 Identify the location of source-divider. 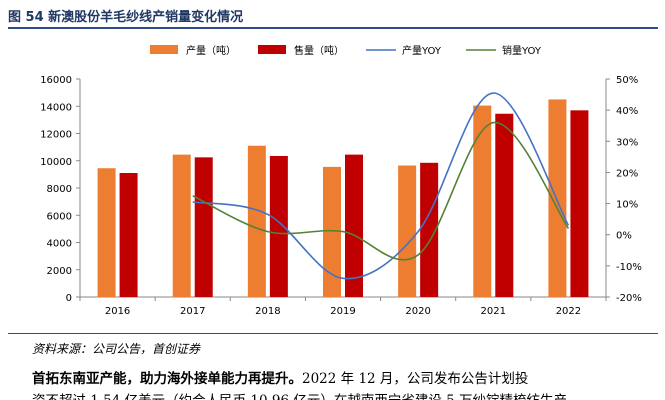
(333, 333).